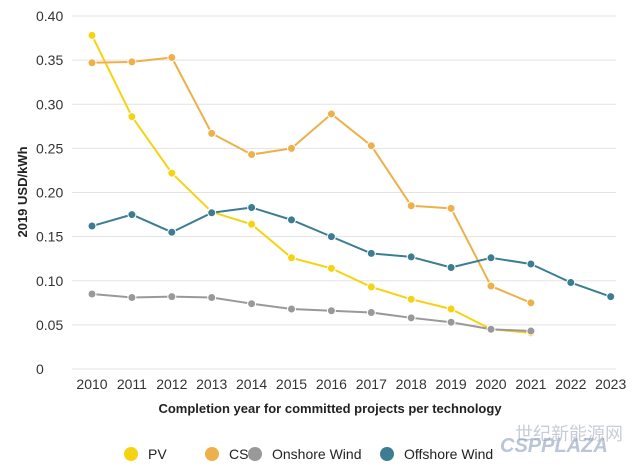 Image resolution: width=640 pixels, height=472 pixels. What do you see at coordinates (171, 384) in the screenshot?
I see `x-tick-label: 2012` at bounding box center [171, 384].